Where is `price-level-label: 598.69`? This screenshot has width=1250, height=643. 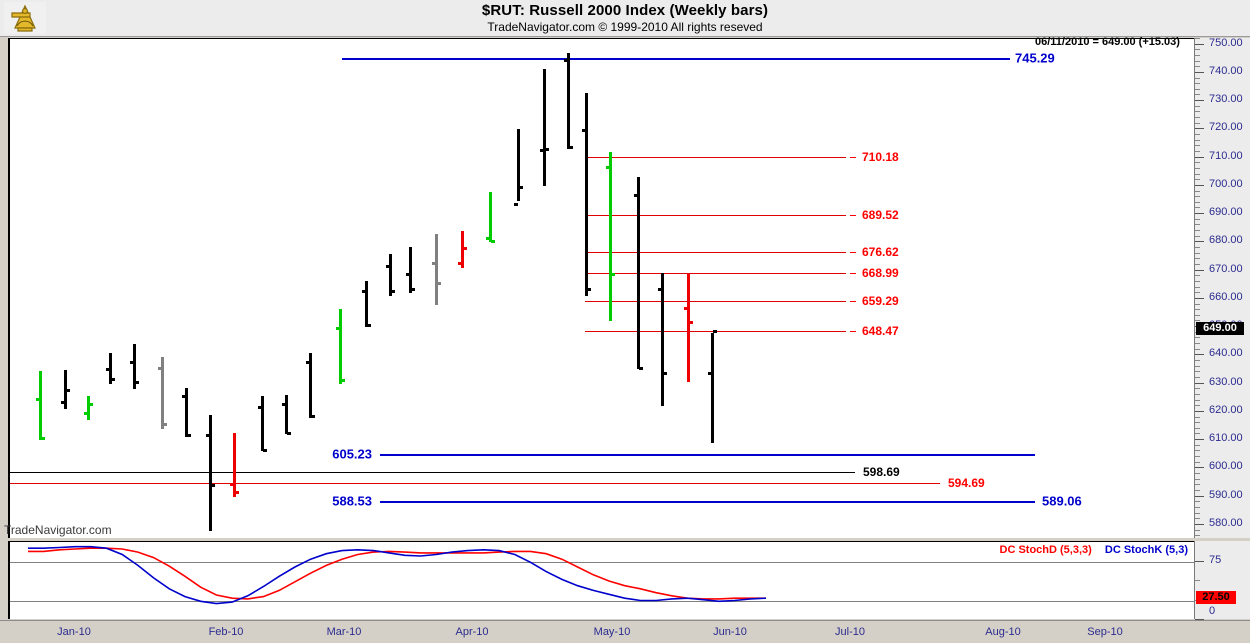 price-level-label: 598.69 is located at coordinates (881, 472).